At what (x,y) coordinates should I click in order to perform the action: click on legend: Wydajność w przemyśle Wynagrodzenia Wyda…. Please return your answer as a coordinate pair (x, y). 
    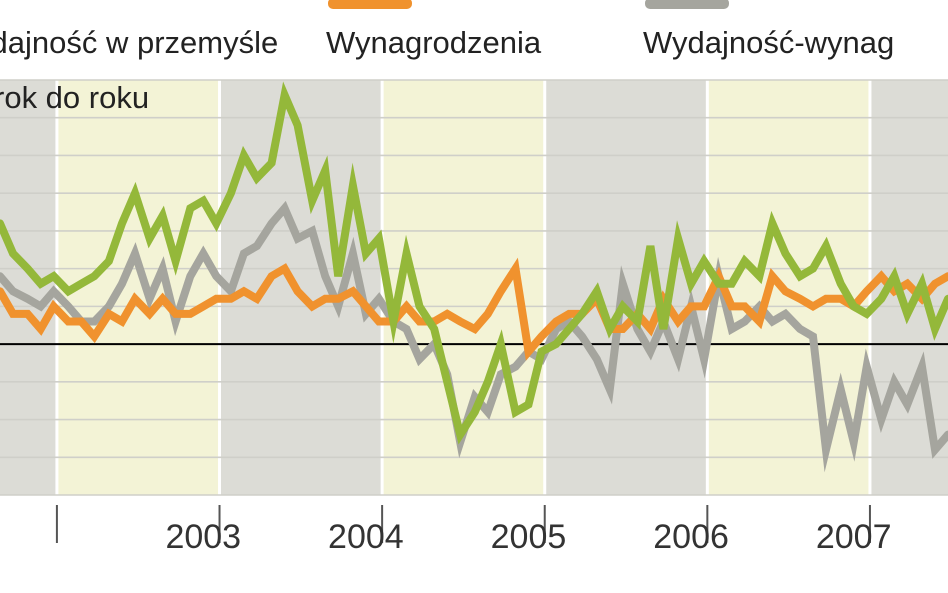
    Looking at the image, I should click on (447, 30).